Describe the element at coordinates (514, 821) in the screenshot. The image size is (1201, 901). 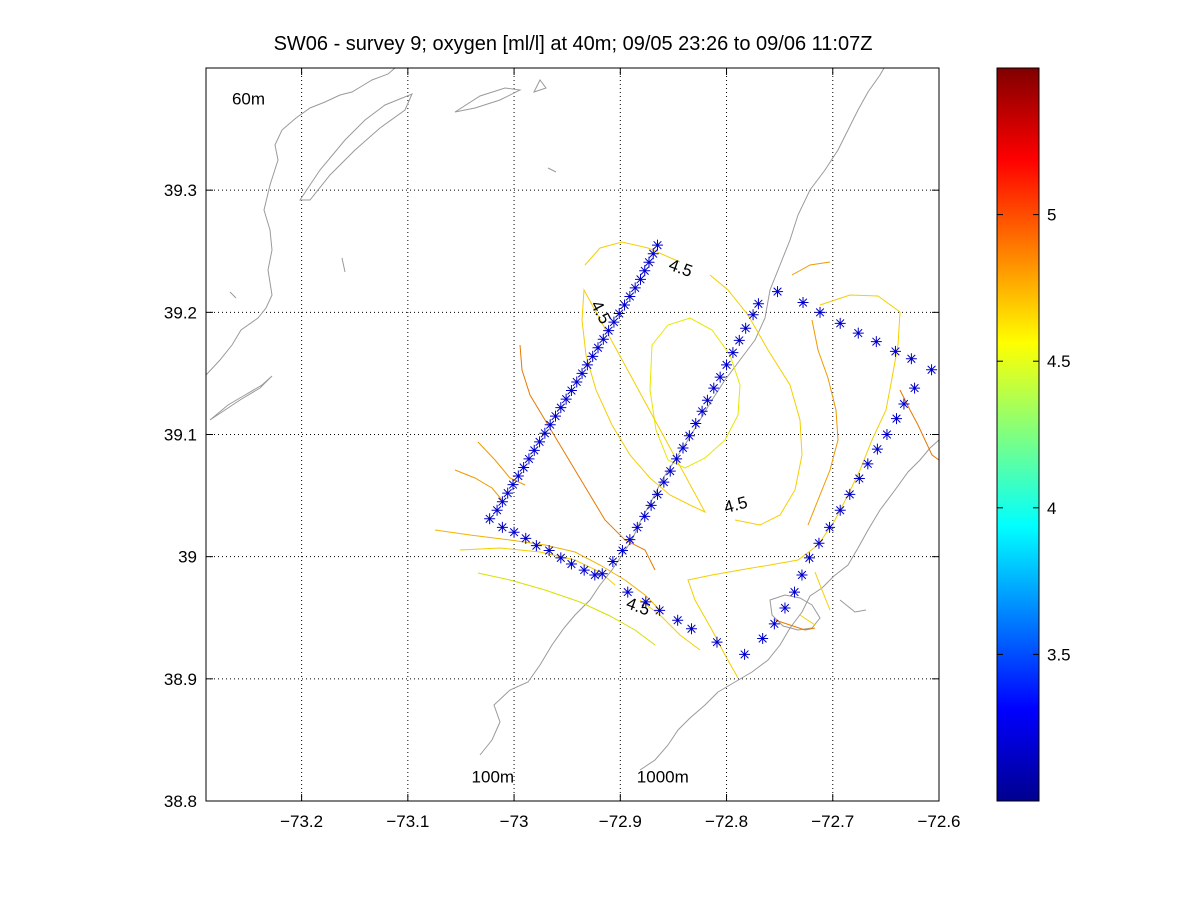
I see `x-tick-label: −73` at that location.